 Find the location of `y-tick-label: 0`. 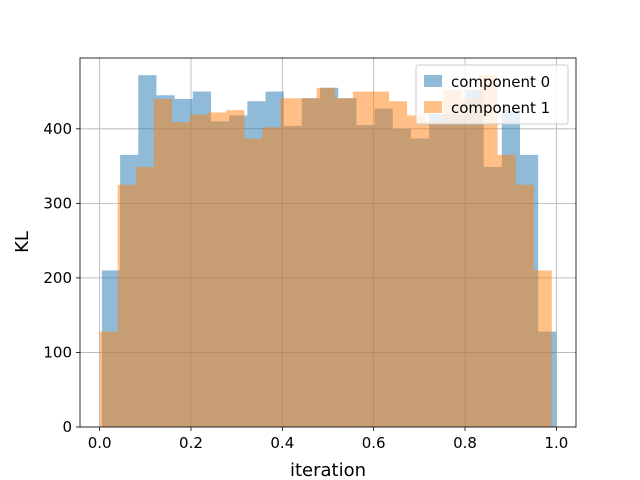

y-tick-label: 0 is located at coordinates (67, 427).